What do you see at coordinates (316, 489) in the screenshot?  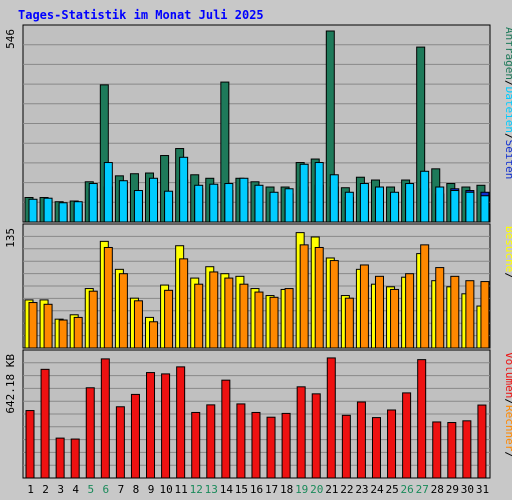 I see `day-label-20: 20` at bounding box center [316, 489].